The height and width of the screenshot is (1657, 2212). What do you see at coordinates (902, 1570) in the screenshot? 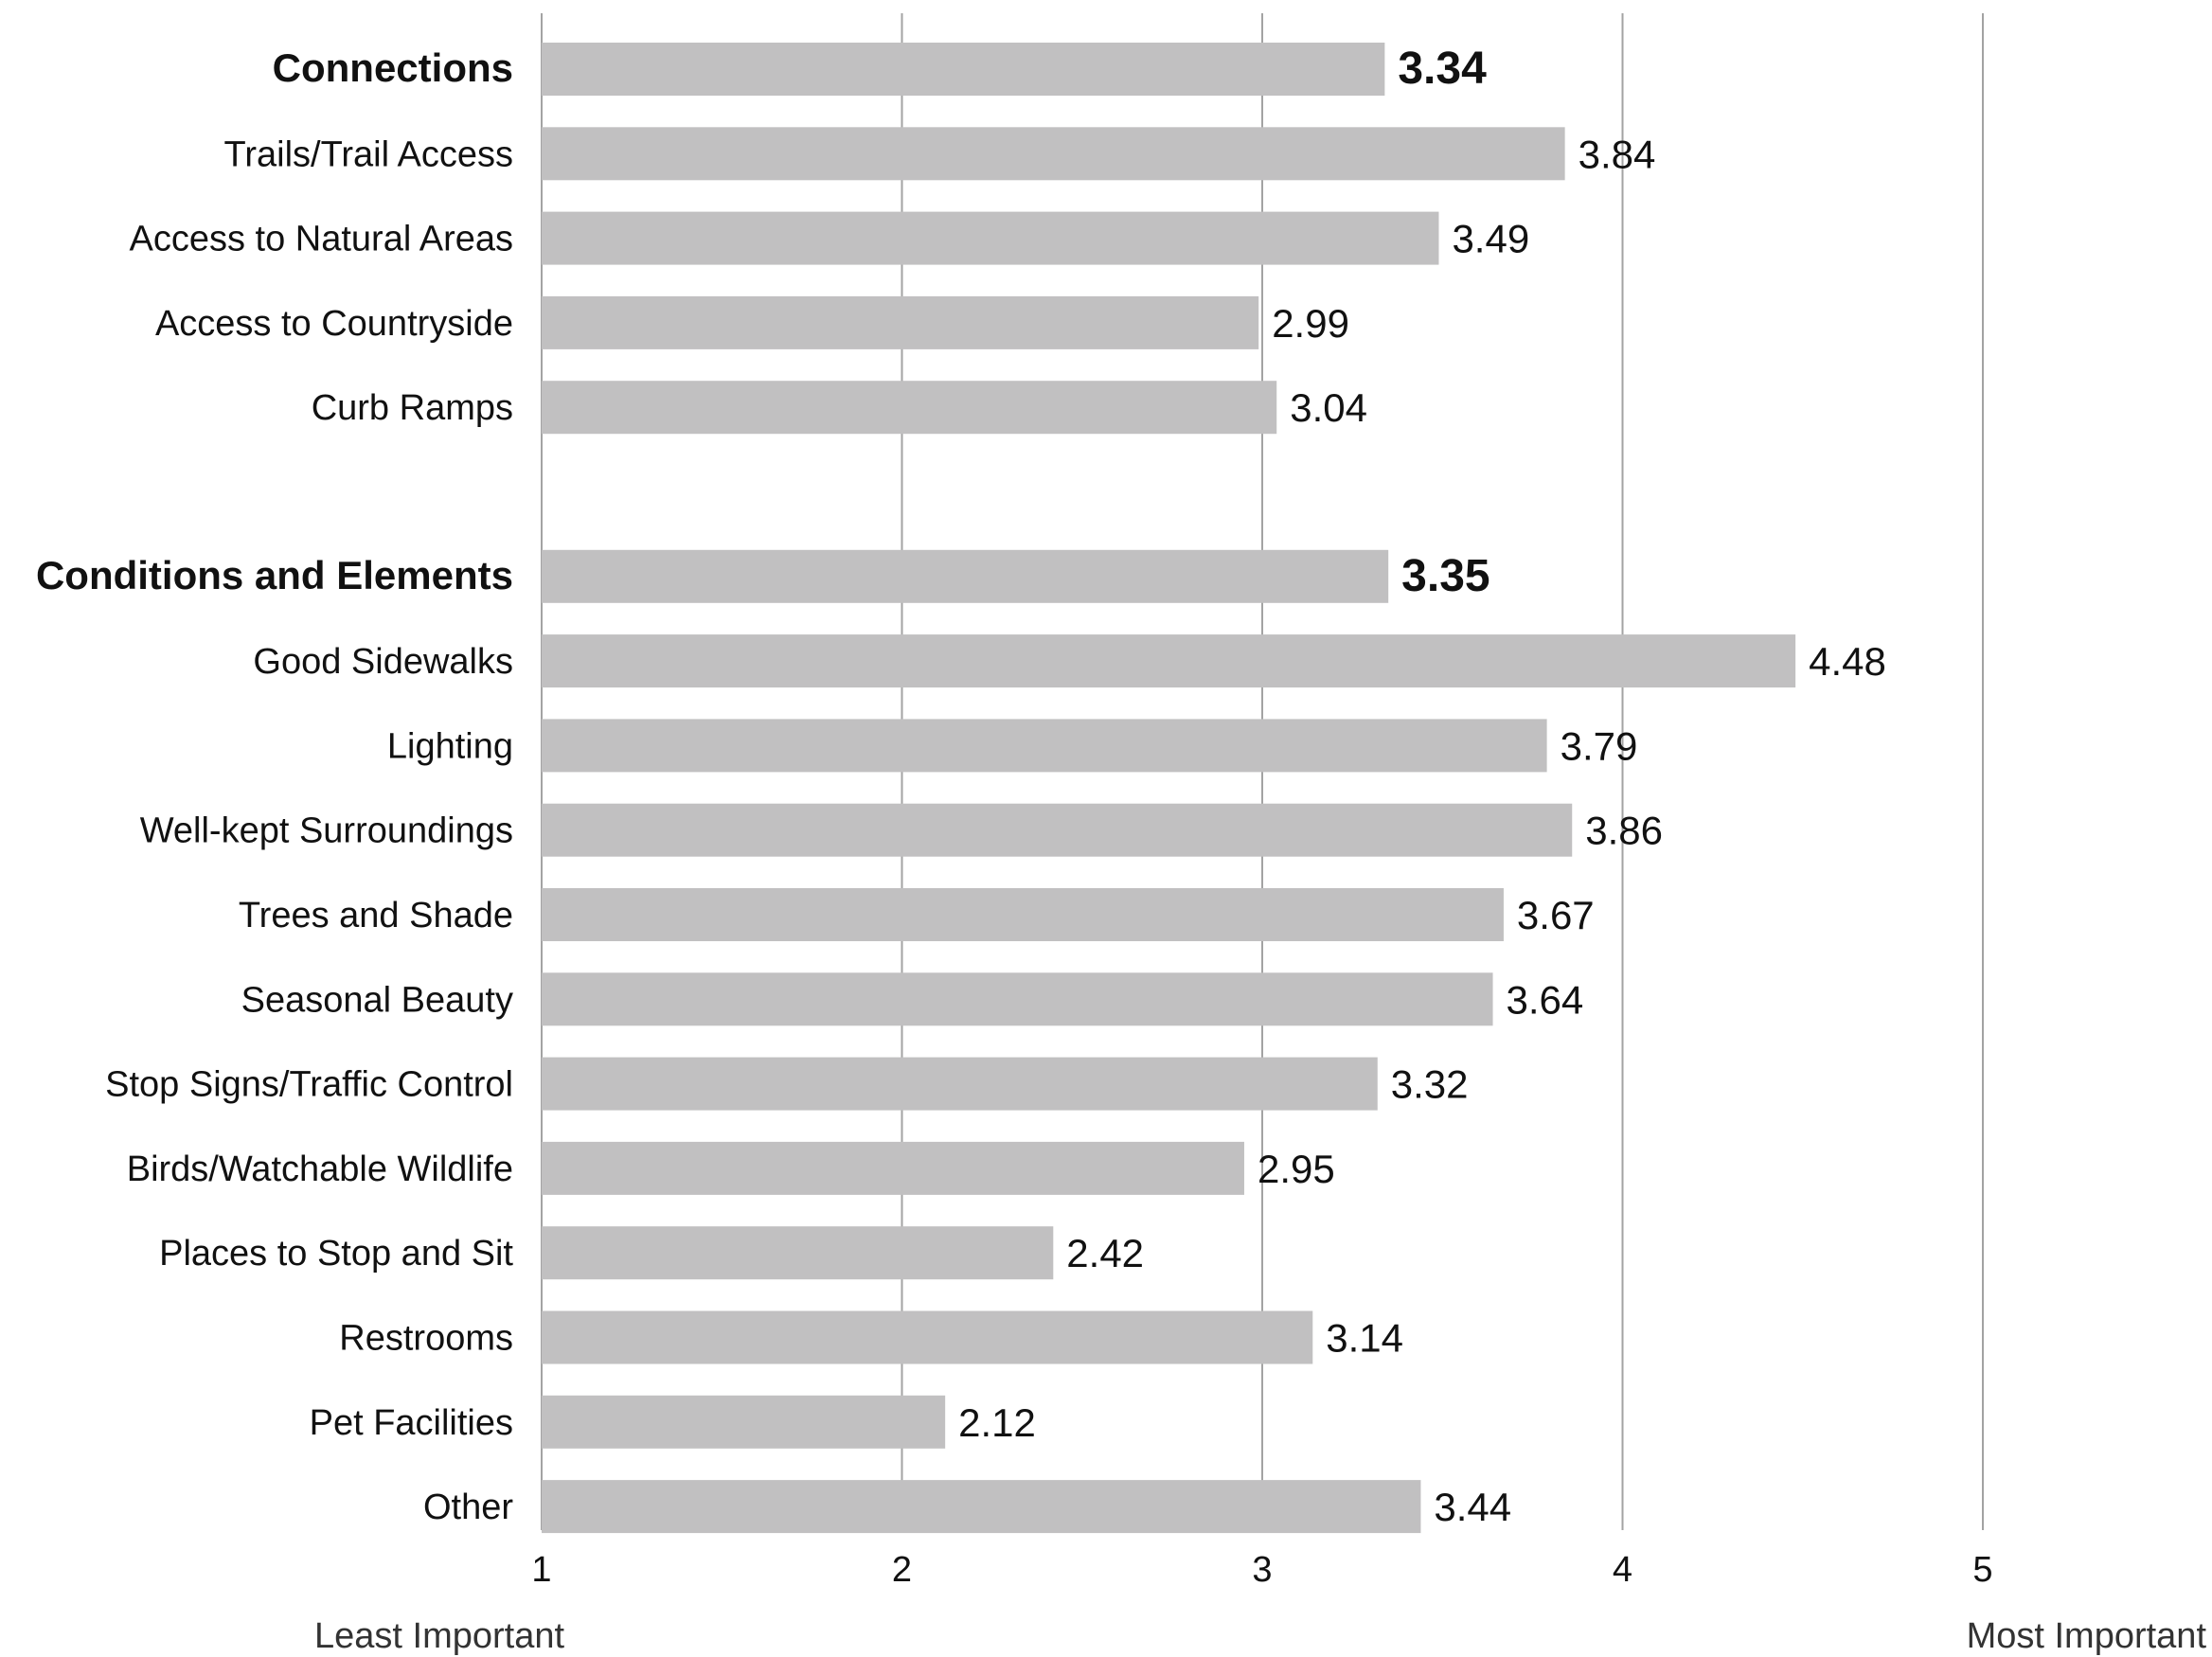
I see `x-tick-label-2: 2` at bounding box center [902, 1570].